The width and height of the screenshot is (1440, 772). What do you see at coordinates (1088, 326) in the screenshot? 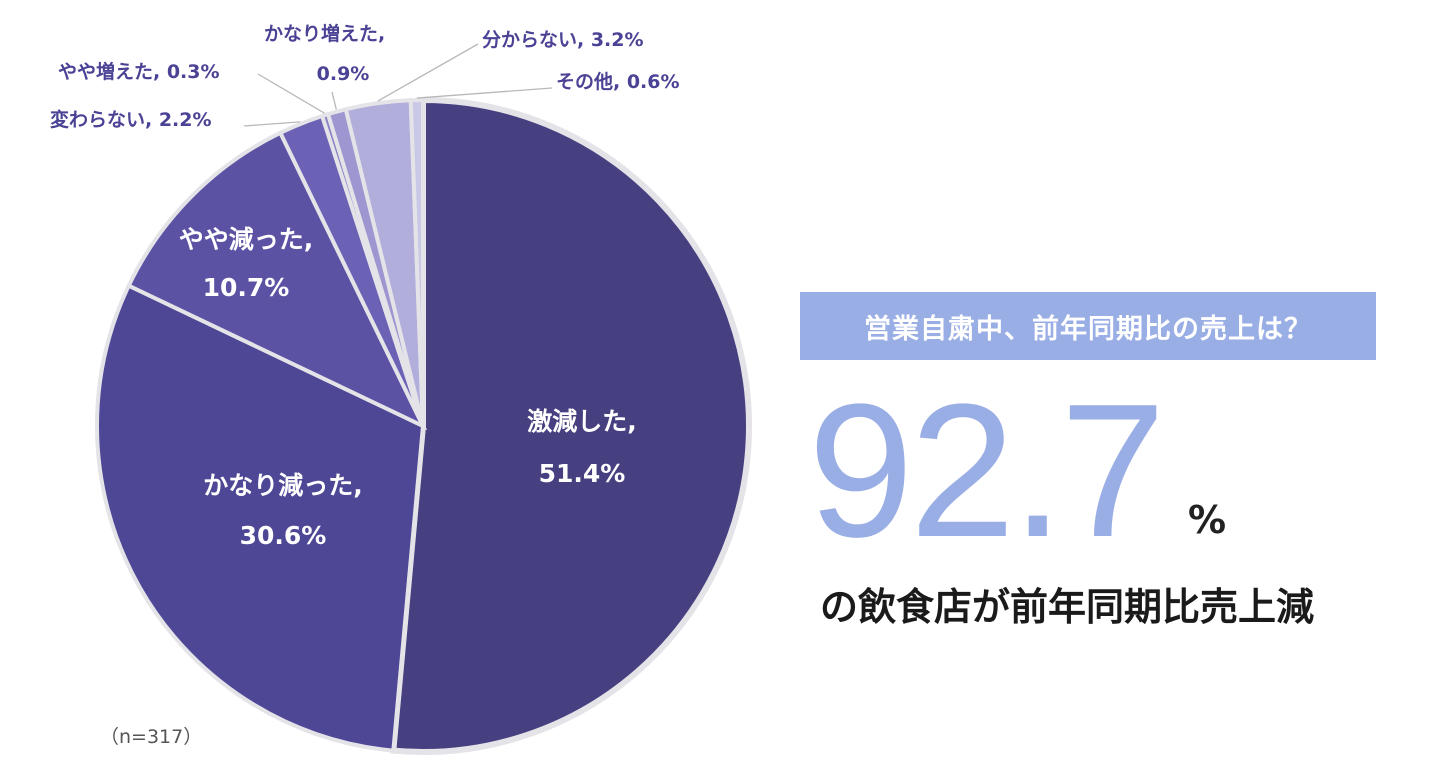
I see `question-banner: 営業自粛中、前年同期比の売上は？` at bounding box center [1088, 326].